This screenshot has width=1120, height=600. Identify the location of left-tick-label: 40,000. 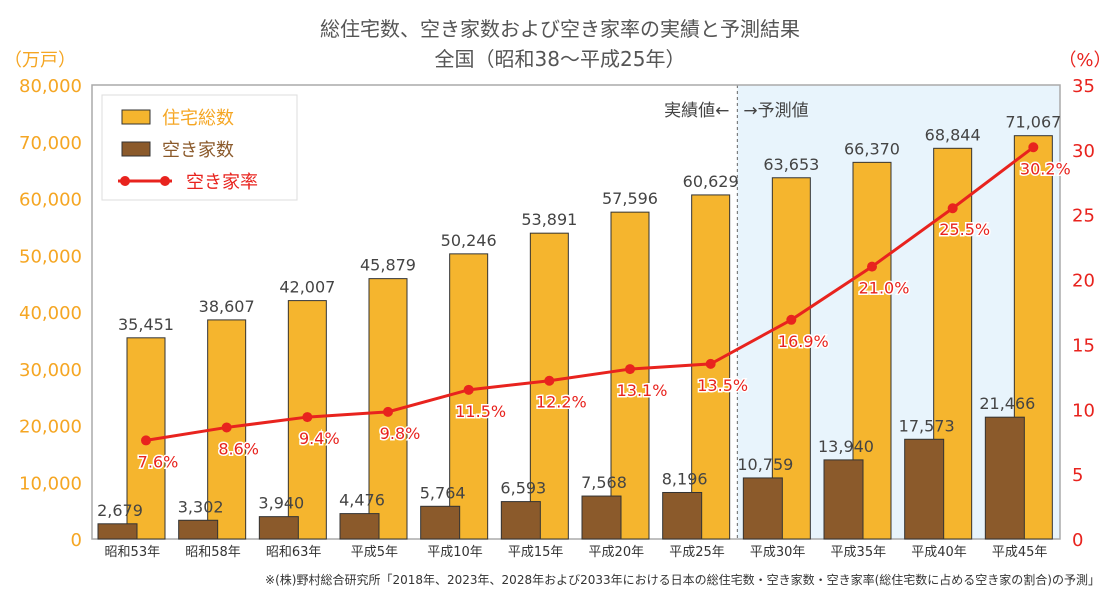
(50, 313).